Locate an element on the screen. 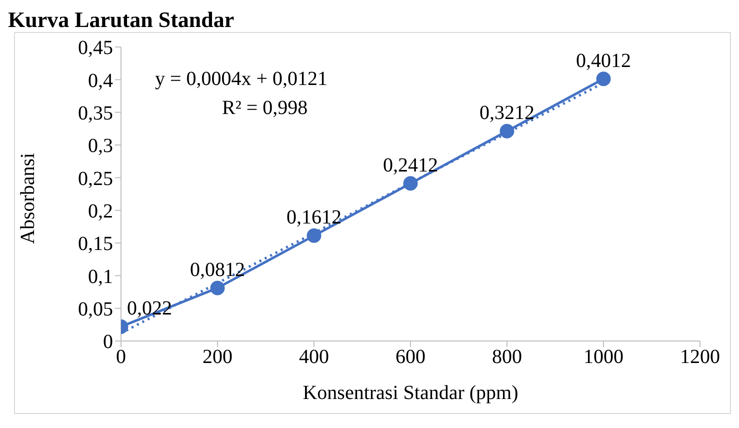  x-tick-label: 600 is located at coordinates (411, 357).